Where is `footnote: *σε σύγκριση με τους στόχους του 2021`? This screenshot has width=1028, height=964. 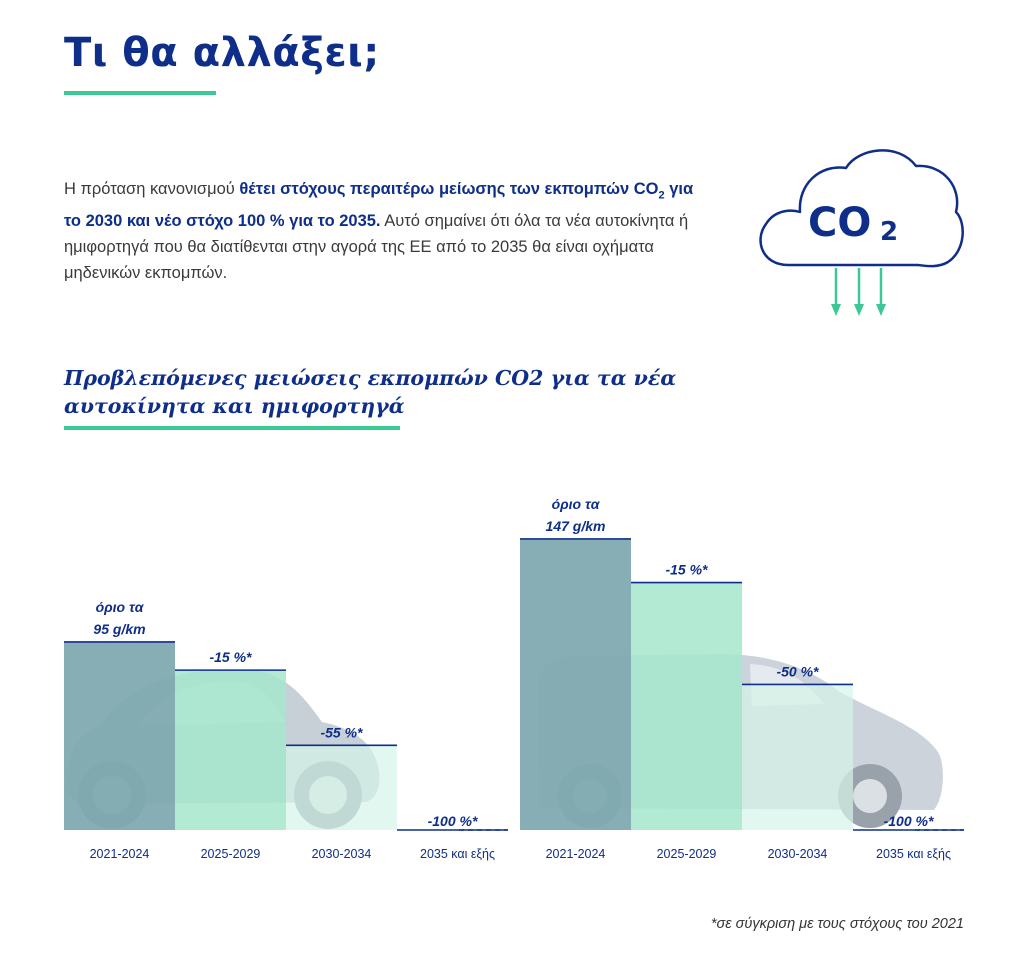
footnote: *σε σύγκριση με τους στόχους του 2021 is located at coordinates (837, 924).